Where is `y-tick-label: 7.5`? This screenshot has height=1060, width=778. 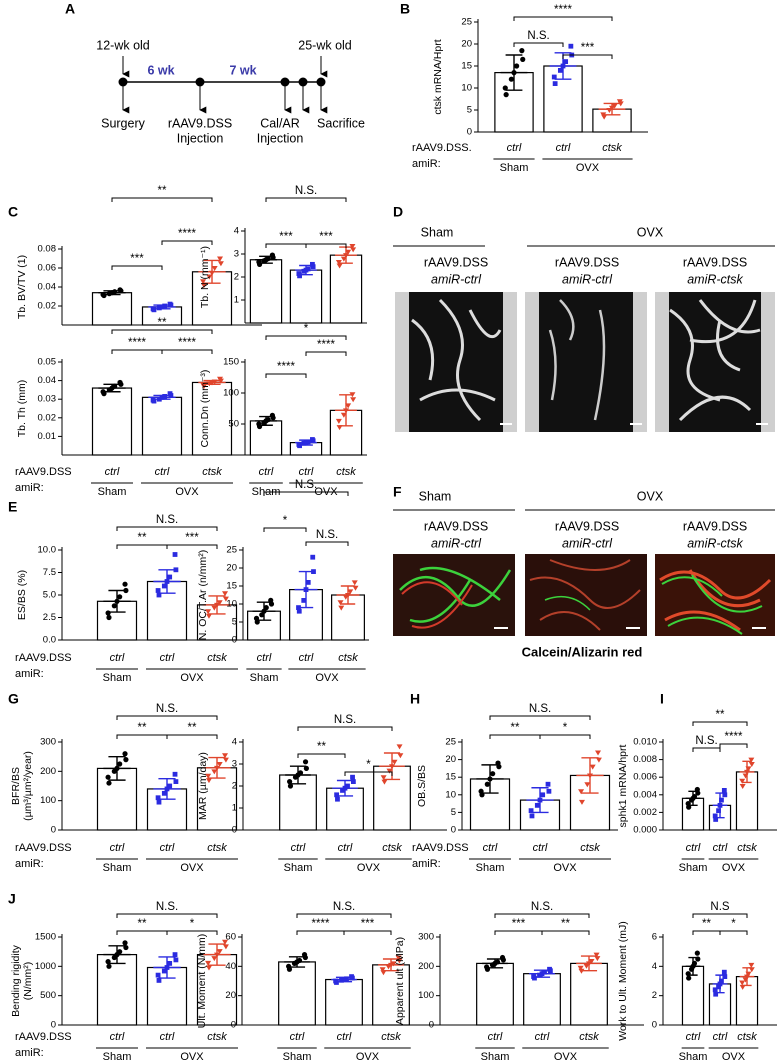 y-tick-label: 7.5 is located at coordinates (49, 572).